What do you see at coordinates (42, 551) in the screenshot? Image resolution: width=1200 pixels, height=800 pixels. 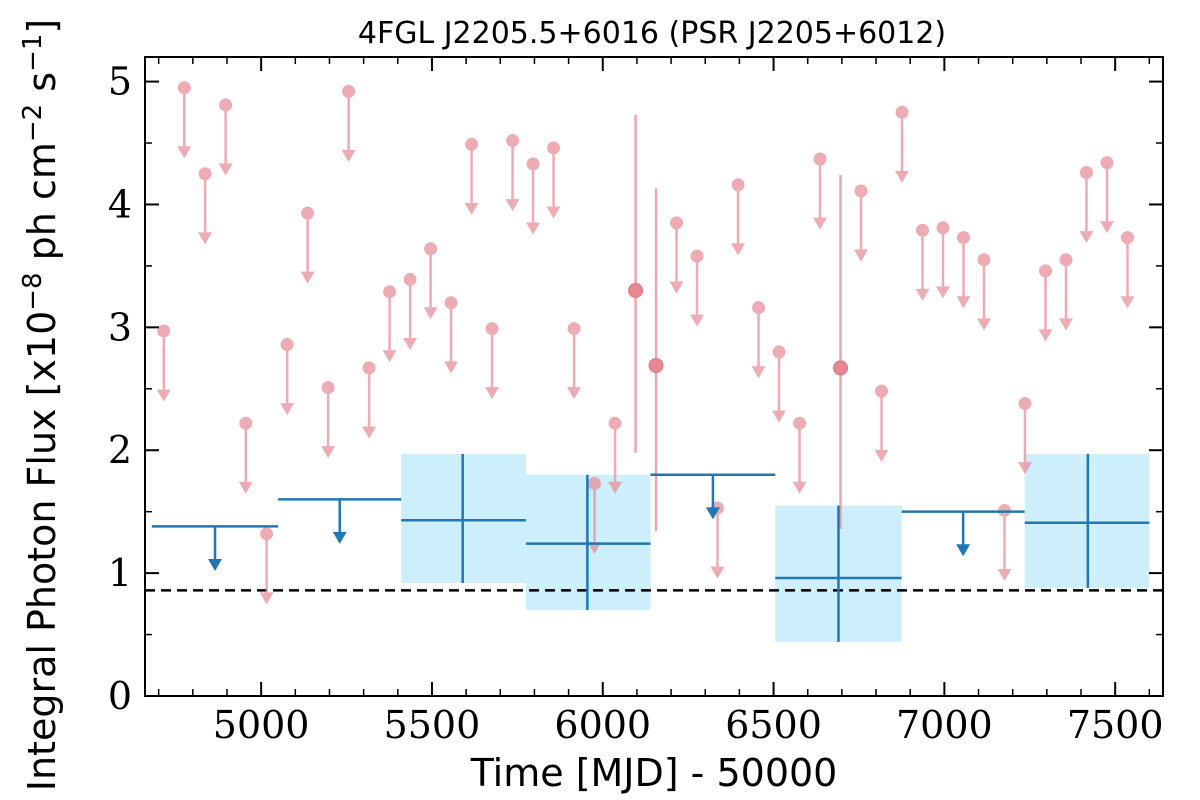 I see `y-axis-label-part1: Integral Photon Flux [x10` at bounding box center [42, 551].